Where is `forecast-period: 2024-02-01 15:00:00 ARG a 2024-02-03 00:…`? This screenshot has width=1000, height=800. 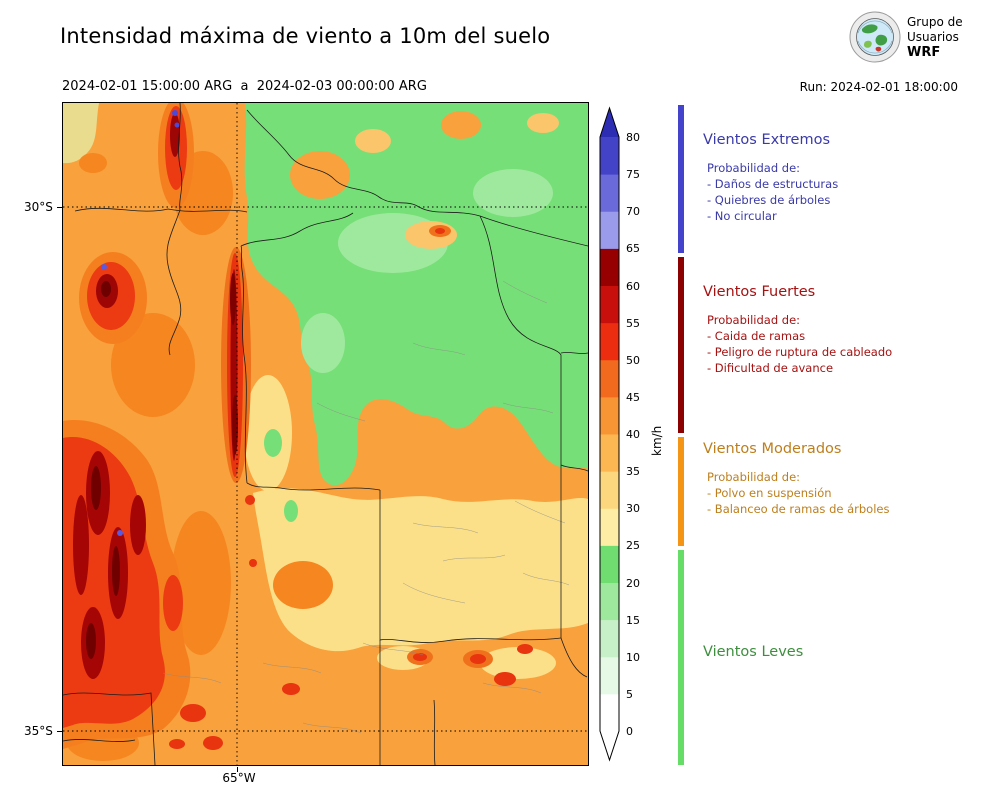 forecast-period: 2024-02-01 15:00:00 ARG a 2024-02-03 00:… is located at coordinates (244, 86).